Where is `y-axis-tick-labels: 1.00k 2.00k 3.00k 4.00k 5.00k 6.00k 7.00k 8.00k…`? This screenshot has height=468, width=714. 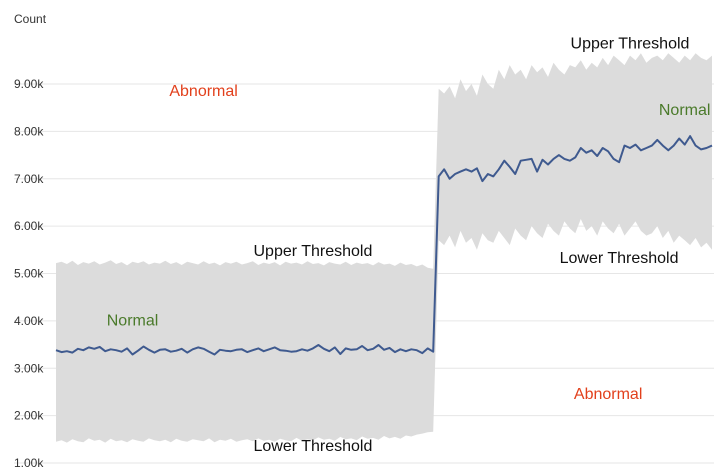
y-axis-tick-labels: 1.00k 2.00k 3.00k 4.00k 5.00k 6.00k 7.00k 8.00k… is located at coordinates (29, 272).